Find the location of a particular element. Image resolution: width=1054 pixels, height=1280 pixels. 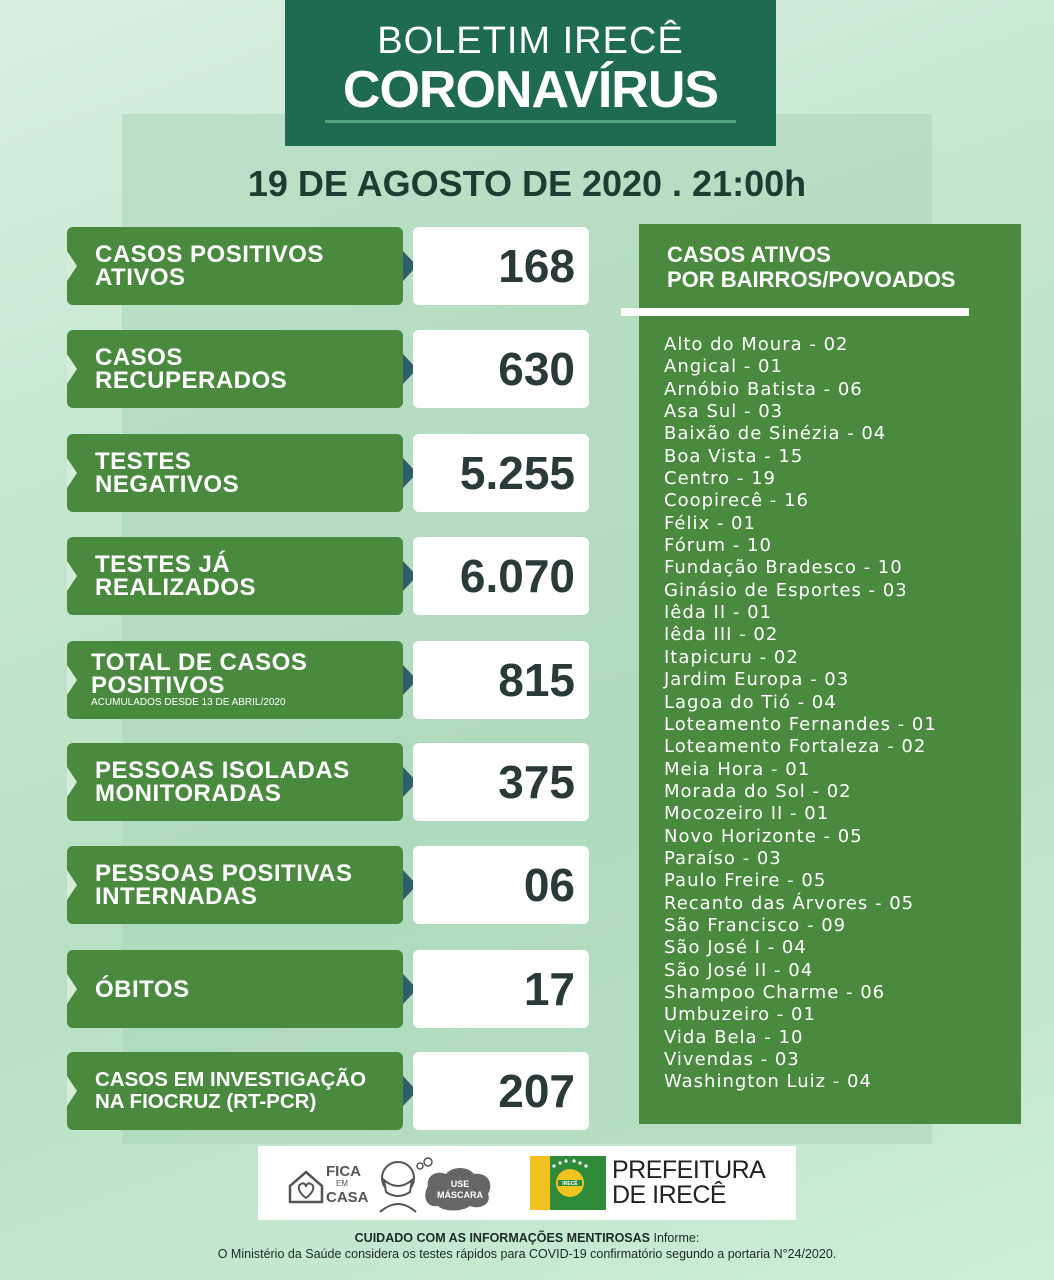

stat-deaths: ÓBITOS 17 is located at coordinates (328, 989).